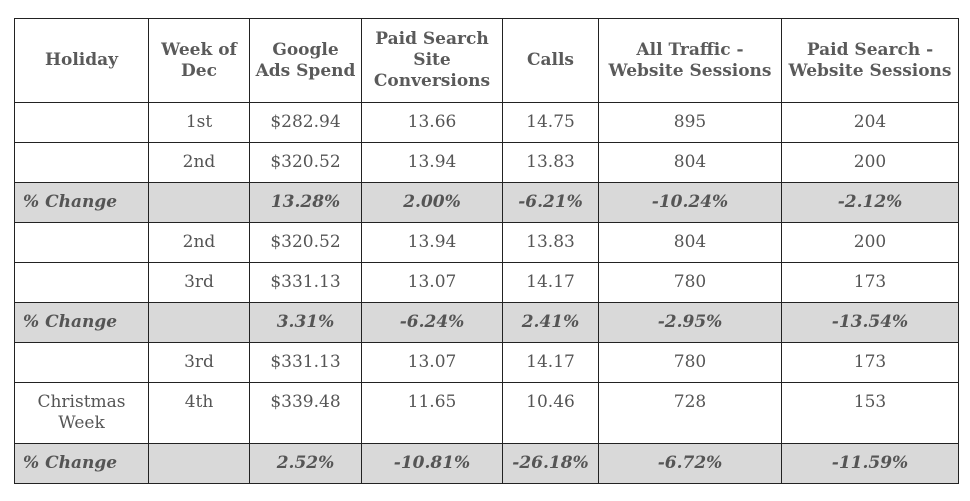  What do you see at coordinates (550, 322) in the screenshot?
I see `cell-calls: 2.41%` at bounding box center [550, 322].